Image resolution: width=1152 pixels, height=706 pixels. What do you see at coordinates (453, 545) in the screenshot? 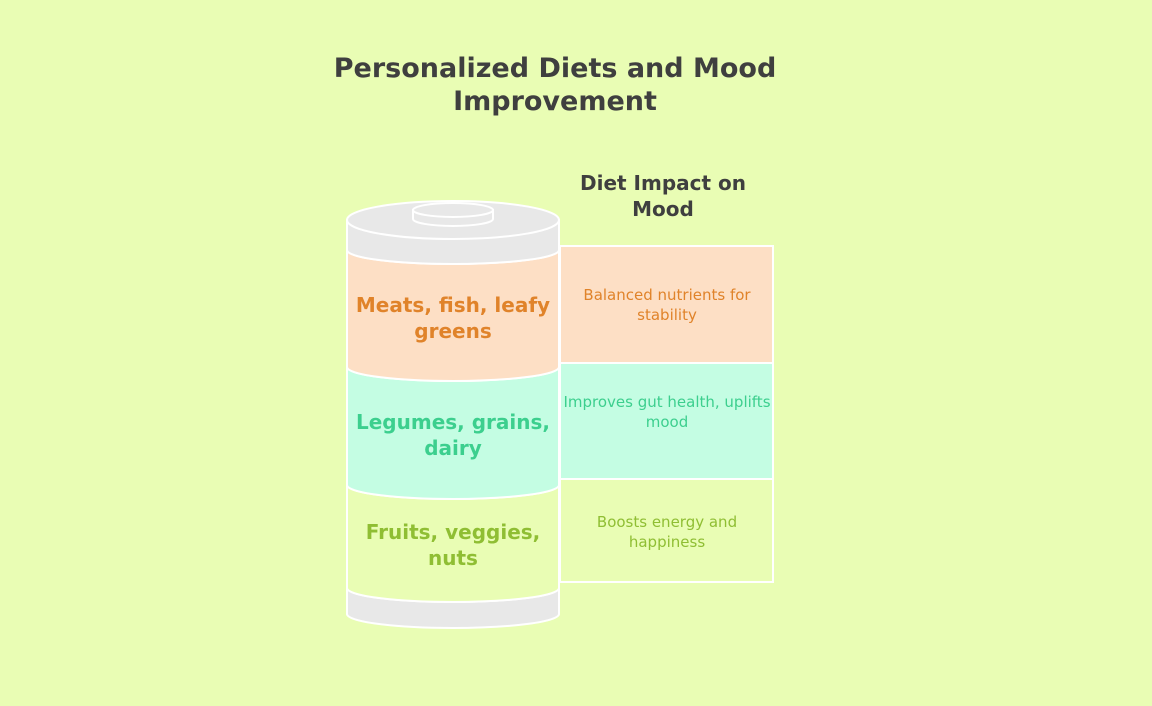
I see `segment-label-3: Fruits, veggies, nuts` at bounding box center [453, 545].